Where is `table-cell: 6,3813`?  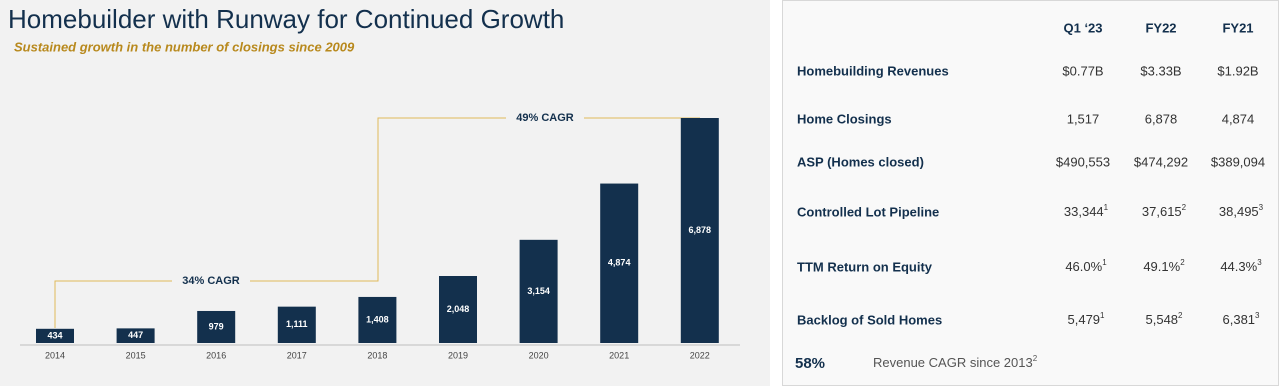 table-cell: 6,3813 is located at coordinates (1242, 319).